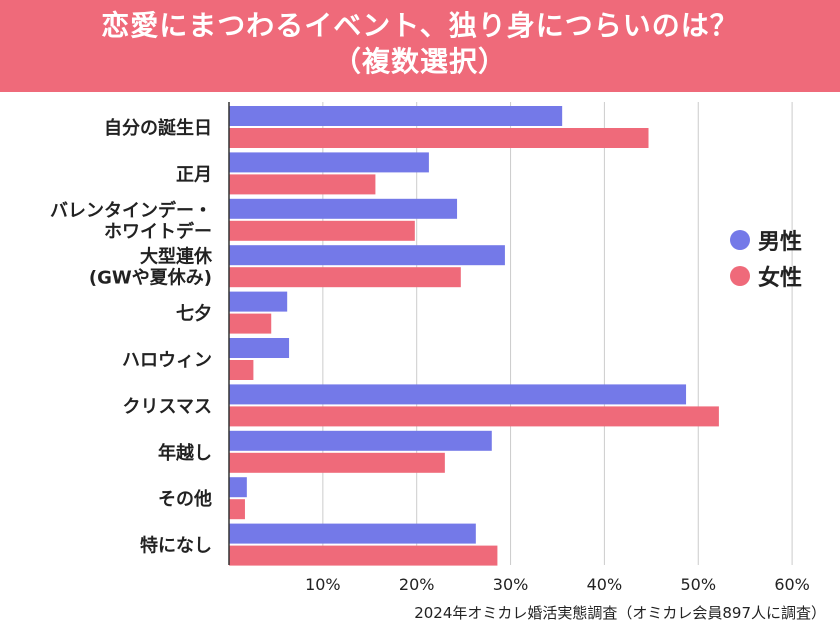  What do you see at coordinates (740, 240) in the screenshot?
I see `legend-dot-male` at bounding box center [740, 240].